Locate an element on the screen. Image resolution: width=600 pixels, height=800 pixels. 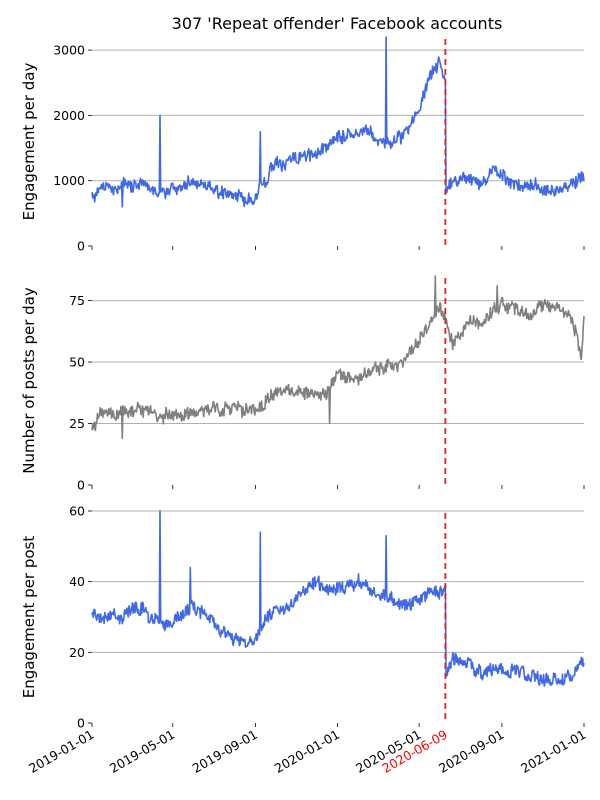
x-tick-label: 2019-05-01 is located at coordinates (142, 751).